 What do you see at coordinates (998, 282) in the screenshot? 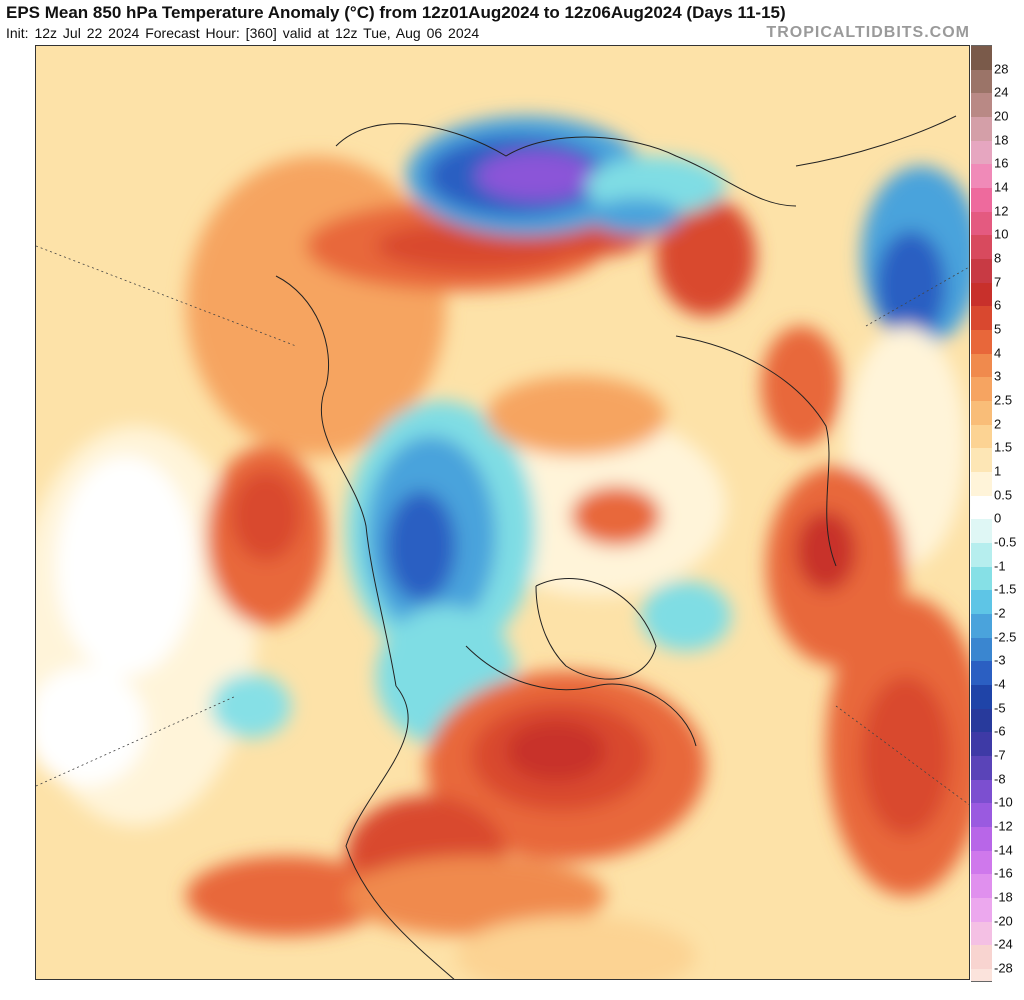
I see `color-scale-label: 7` at bounding box center [998, 282].